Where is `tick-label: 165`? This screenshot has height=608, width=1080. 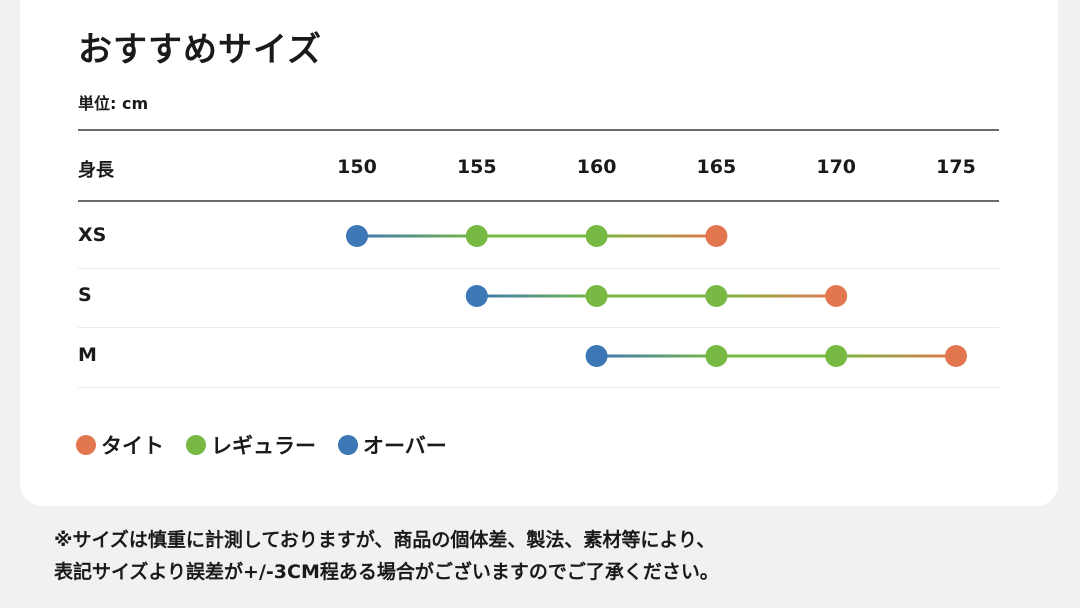 tick-label: 165 is located at coordinates (716, 167).